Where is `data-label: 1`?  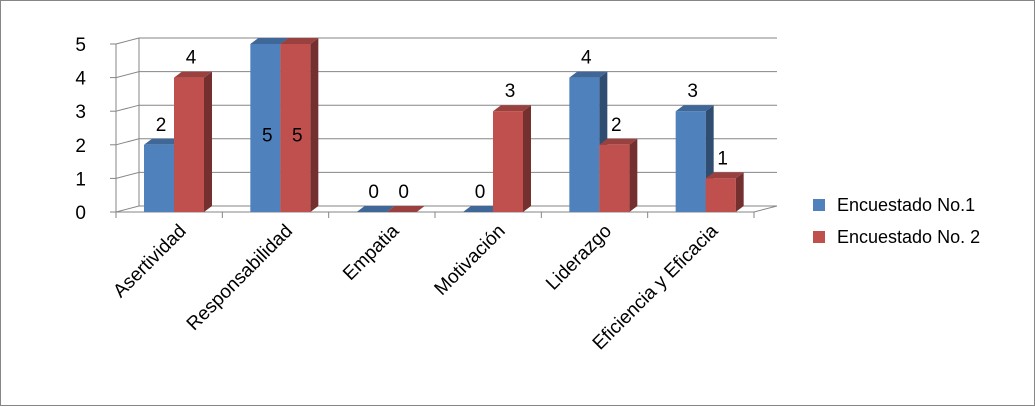 data-label: 1 is located at coordinates (722, 158).